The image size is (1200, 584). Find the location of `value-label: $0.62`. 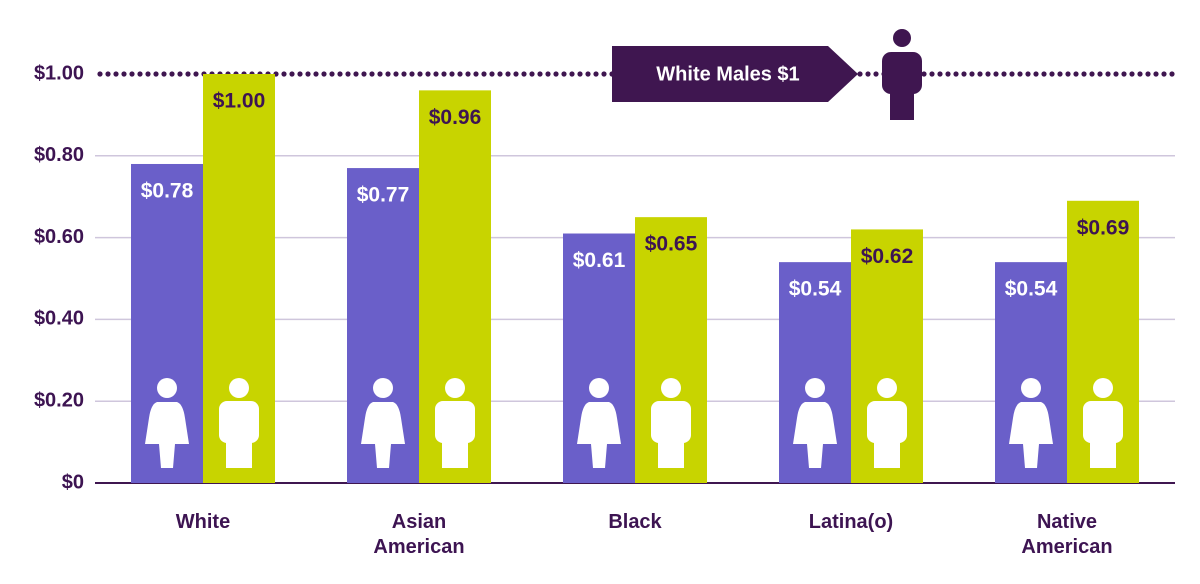

value-label: $0.62 is located at coordinates (887, 256).